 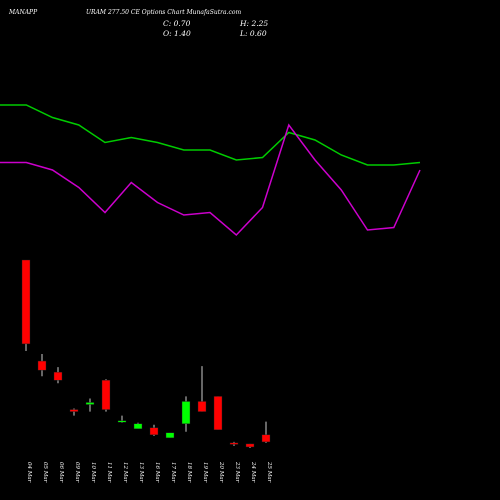 I want to click on x-tick-label: 13 Mar, so click(x=141, y=472).